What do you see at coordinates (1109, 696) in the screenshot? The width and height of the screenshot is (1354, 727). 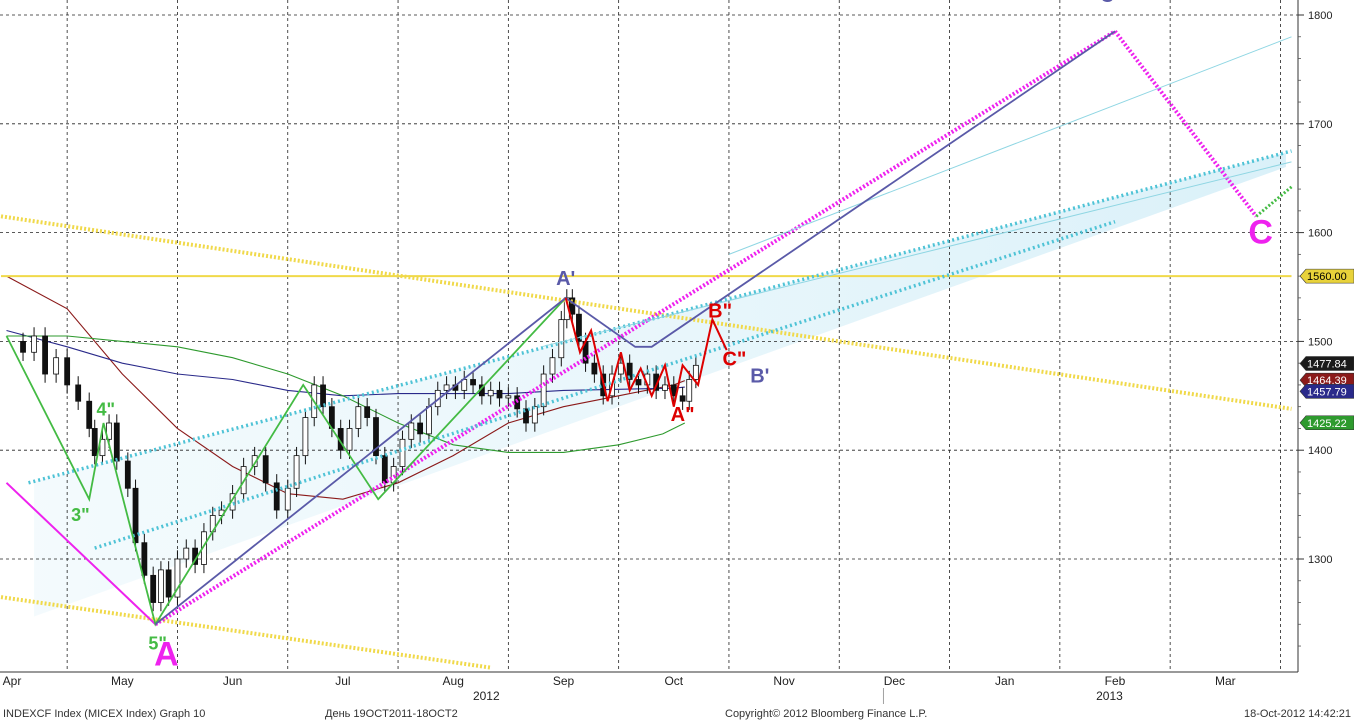 I see `x-year-label: 2013` at bounding box center [1109, 696].